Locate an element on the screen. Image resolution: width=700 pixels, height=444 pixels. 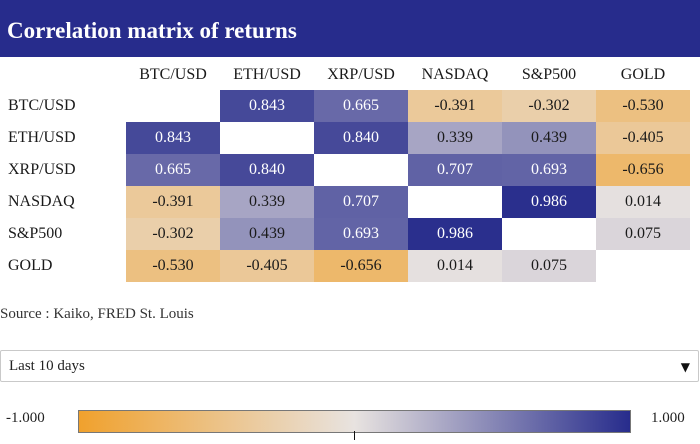
row-header-eth-usd: ETH/USD is located at coordinates (42, 137).